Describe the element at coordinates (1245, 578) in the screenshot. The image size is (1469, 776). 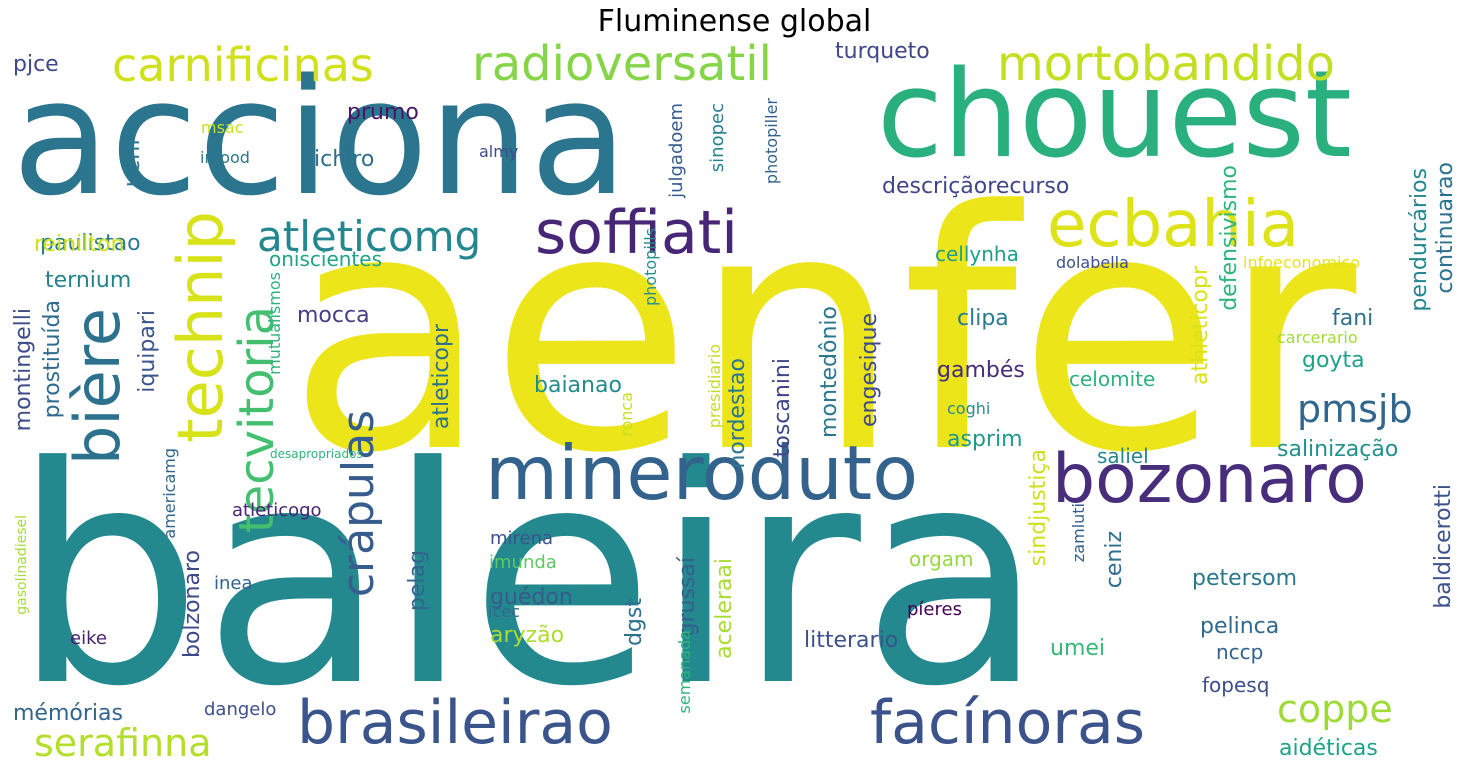
I see `word: petersom` at that location.